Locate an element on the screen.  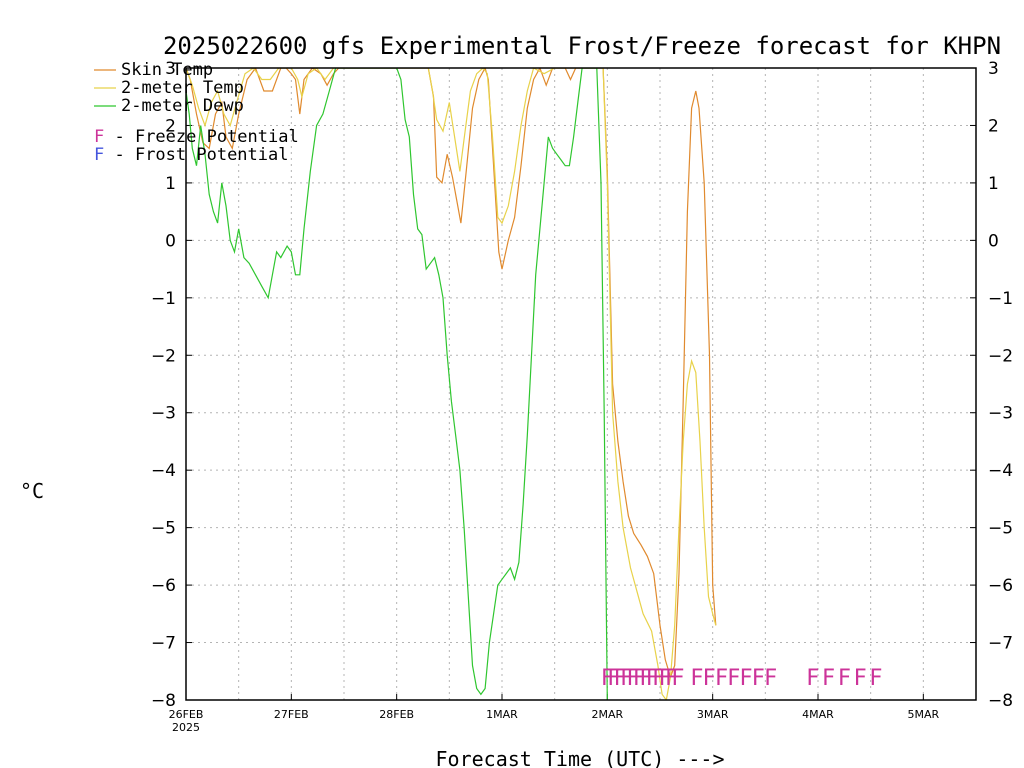
legend-label: F - Freeze Potential is located at coordinates (196, 137).